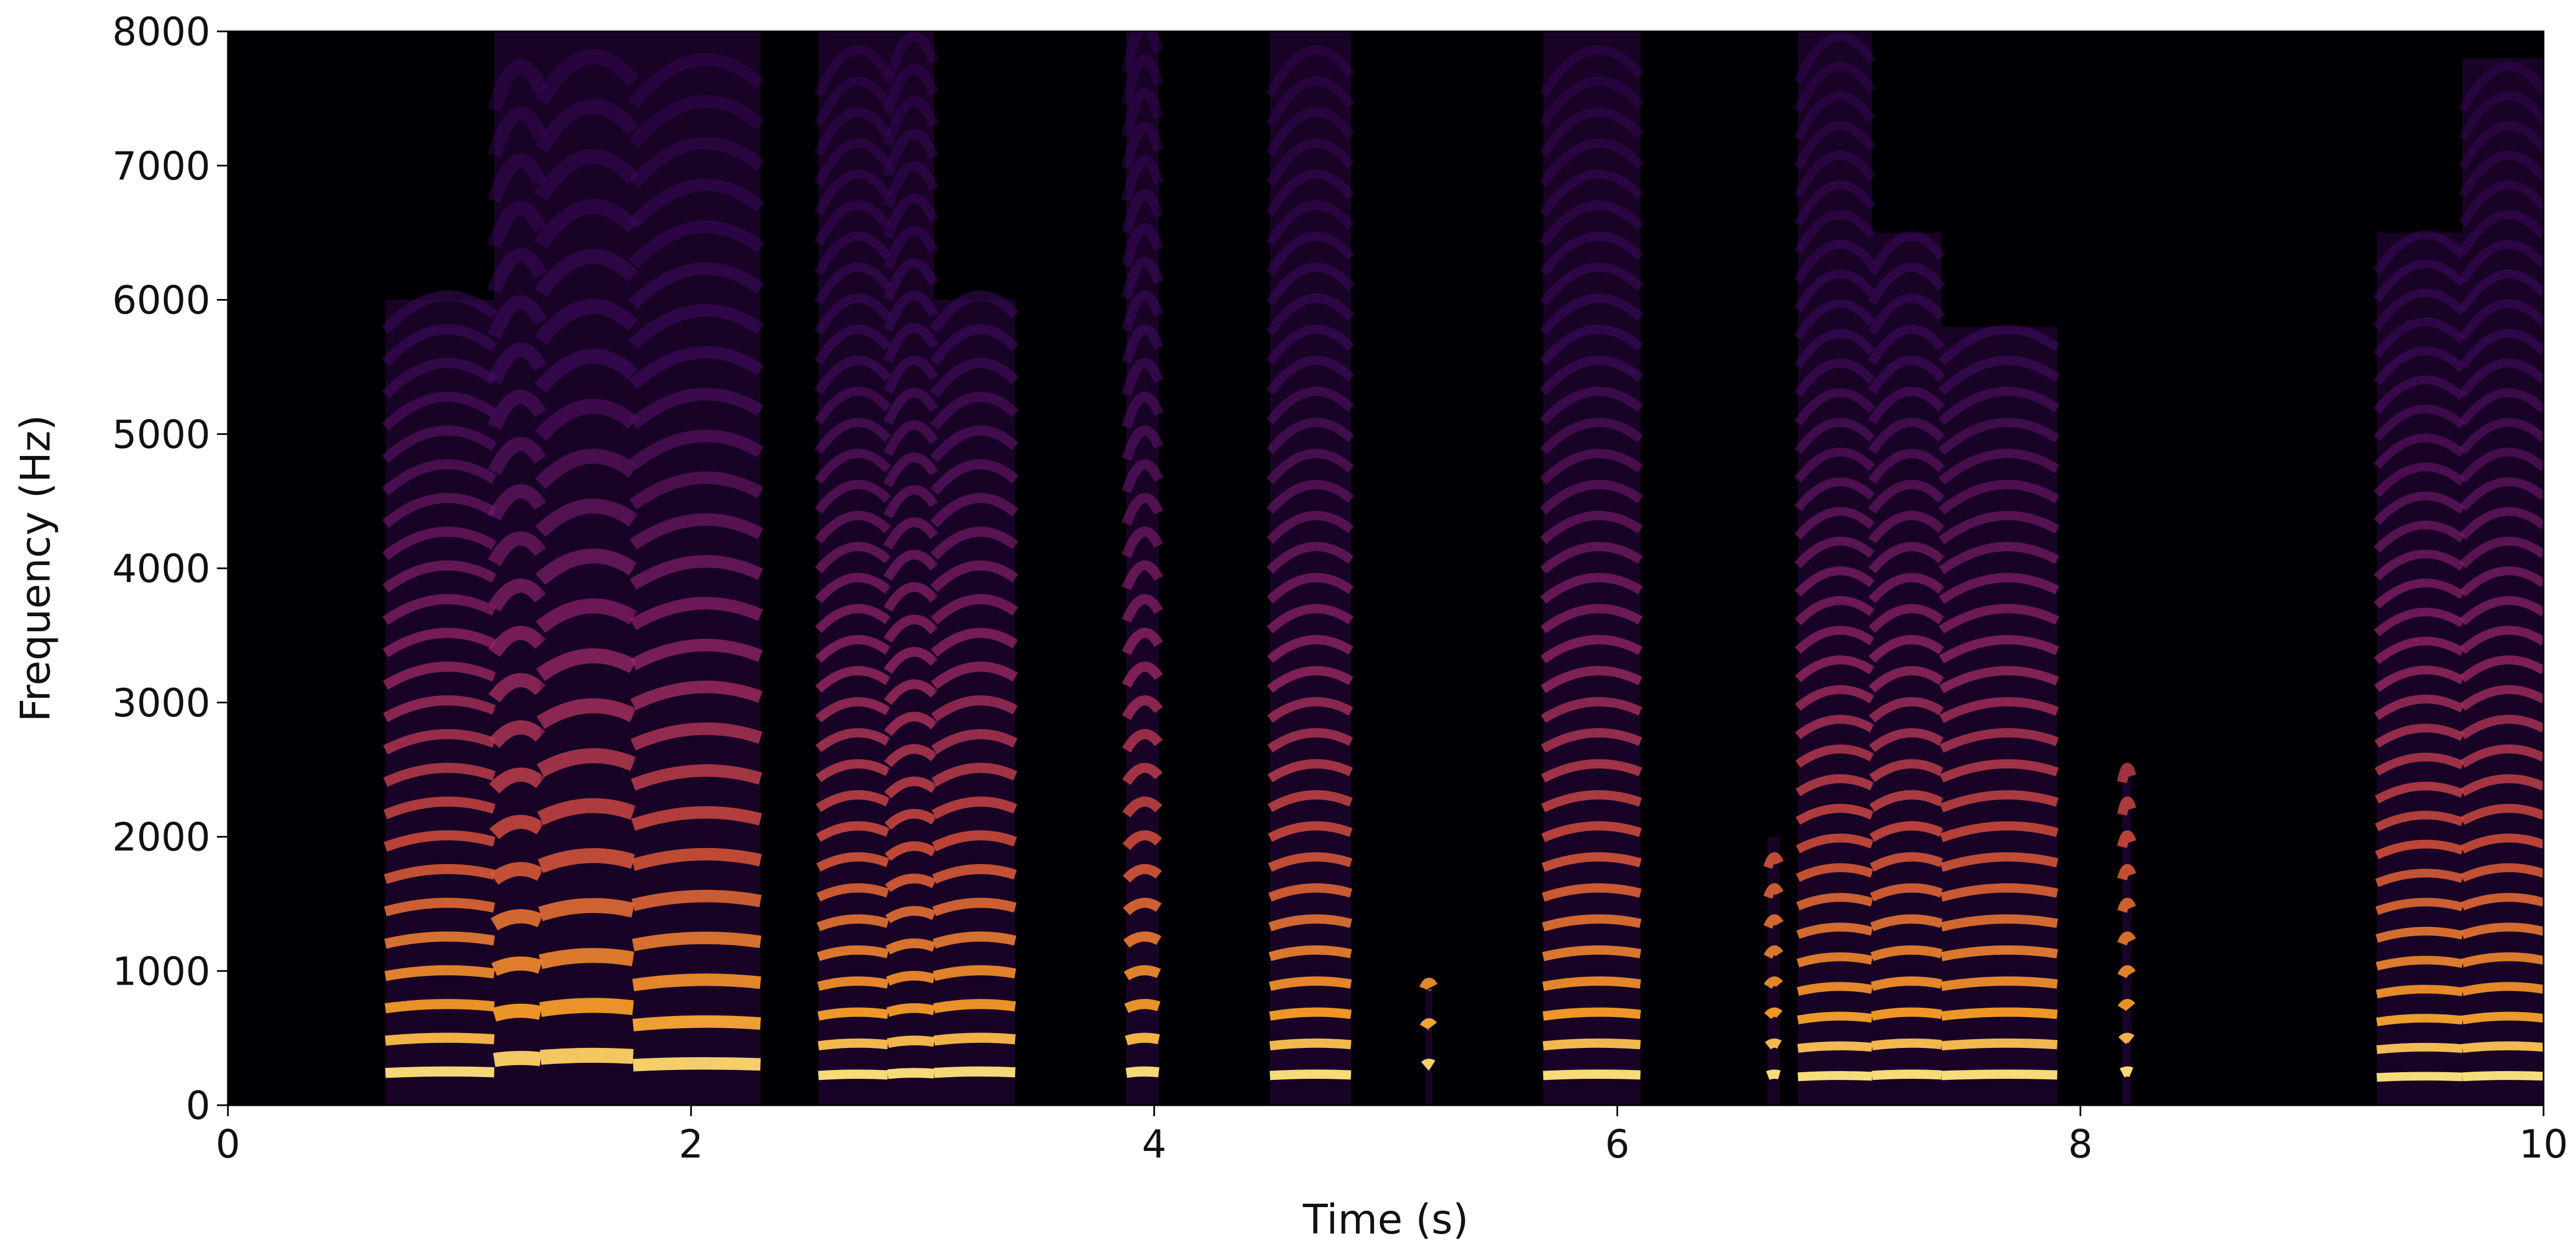 The height and width of the screenshot is (1255, 2576). I want to click on x-tick-label: 4, so click(1154, 1144).